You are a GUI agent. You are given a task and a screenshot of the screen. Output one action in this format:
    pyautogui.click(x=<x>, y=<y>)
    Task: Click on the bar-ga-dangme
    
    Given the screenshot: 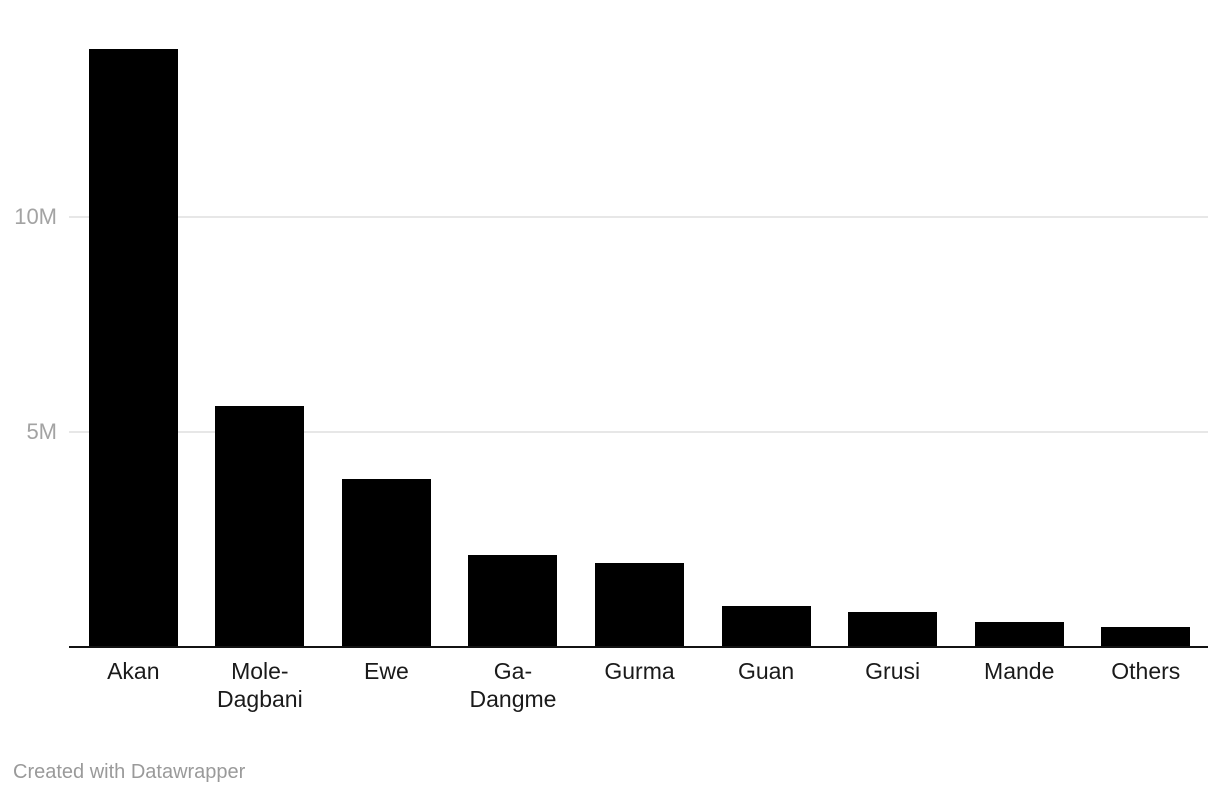 What is the action you would take?
    pyautogui.click(x=513, y=601)
    